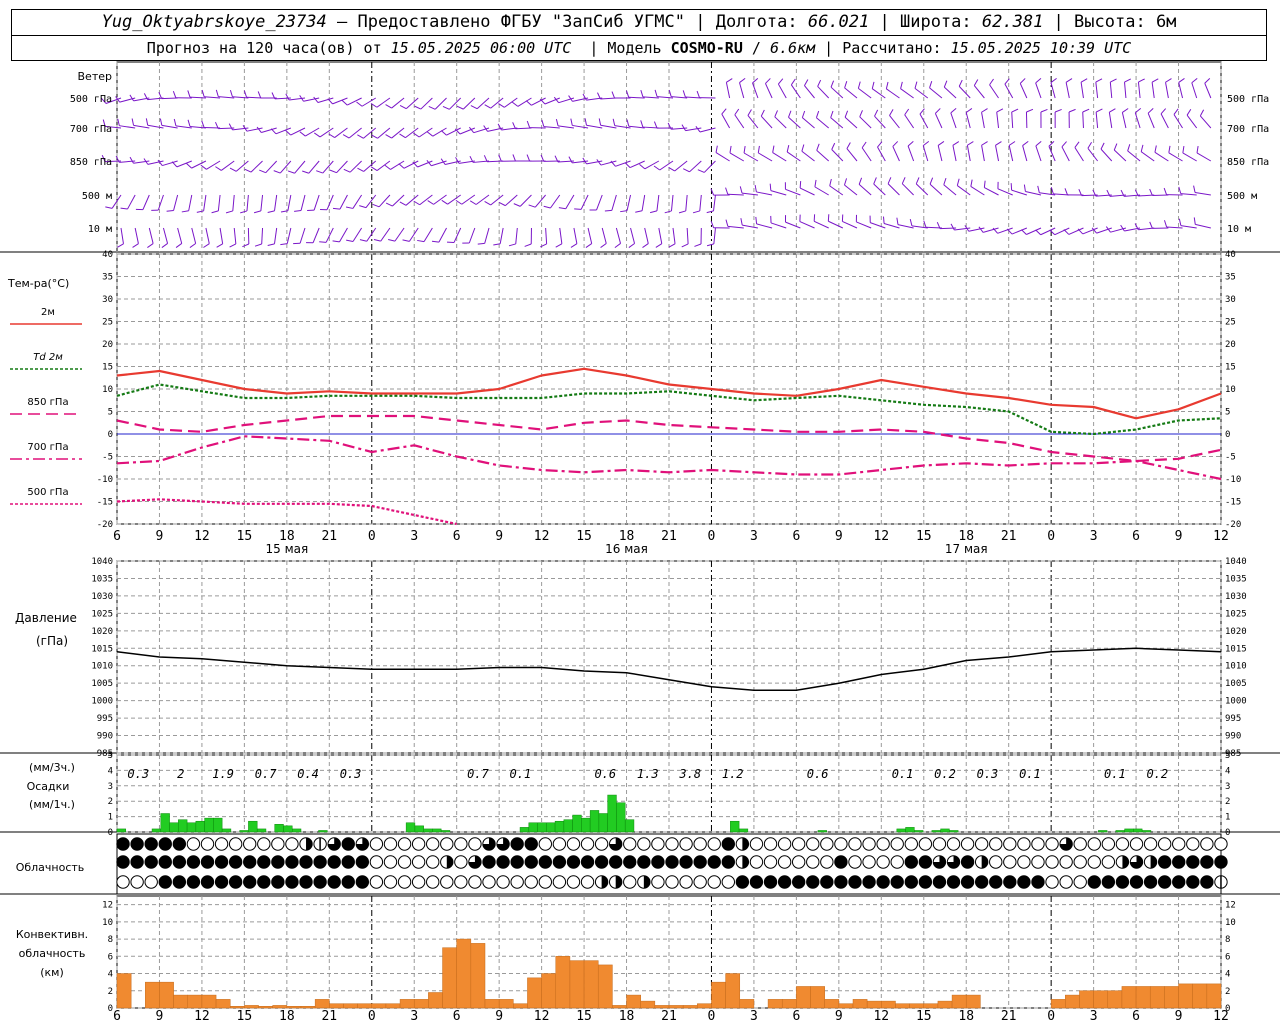 The width and height of the screenshot is (1280, 1024). What do you see at coordinates (945, 774) in the screenshot?
I see `precip-3h-label: 0.2` at bounding box center [945, 774].